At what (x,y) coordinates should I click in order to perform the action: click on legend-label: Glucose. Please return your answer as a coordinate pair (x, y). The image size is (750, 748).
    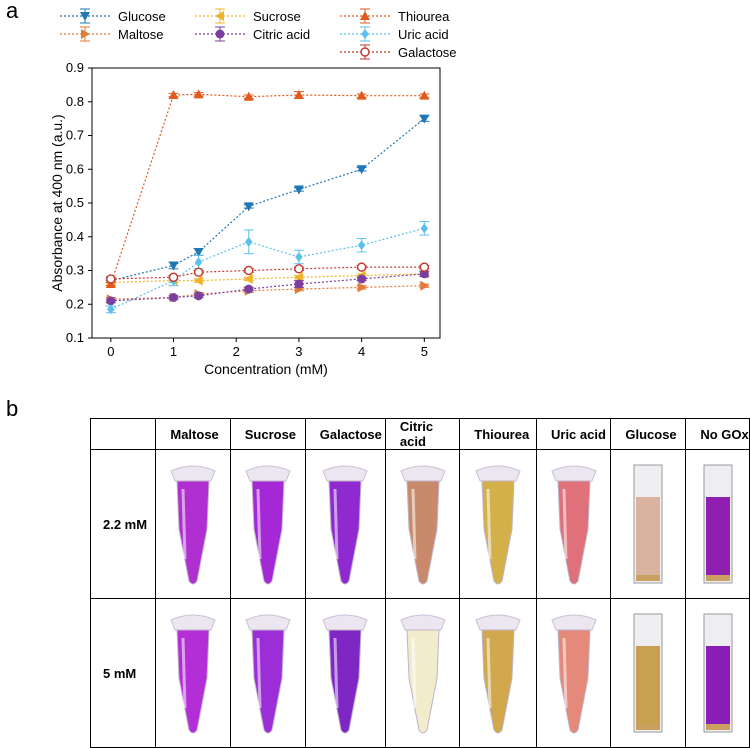
    Looking at the image, I should click on (142, 16).